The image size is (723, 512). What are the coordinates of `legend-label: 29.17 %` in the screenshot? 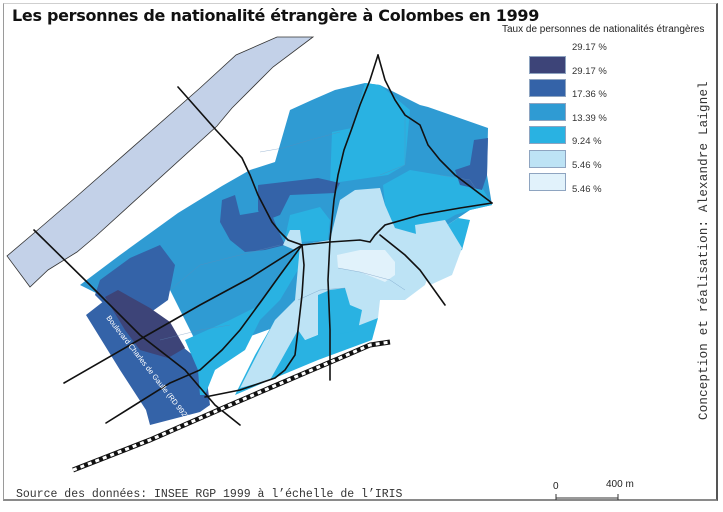 It's located at (589, 71).